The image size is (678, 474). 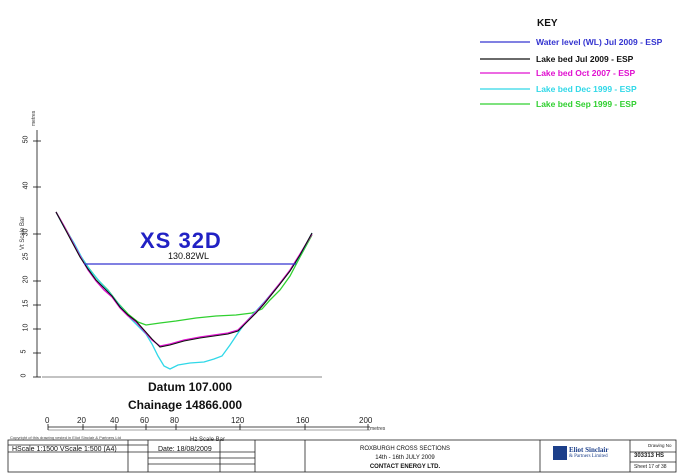 I want to click on y-tick-label: 25, so click(x=26, y=256).